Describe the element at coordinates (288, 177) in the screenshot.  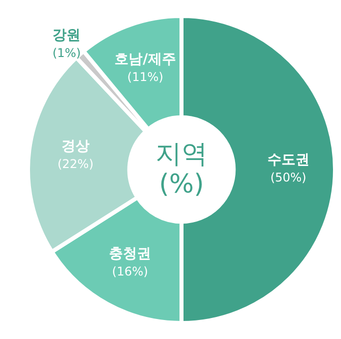
I see `data-label: (50%)` at that location.